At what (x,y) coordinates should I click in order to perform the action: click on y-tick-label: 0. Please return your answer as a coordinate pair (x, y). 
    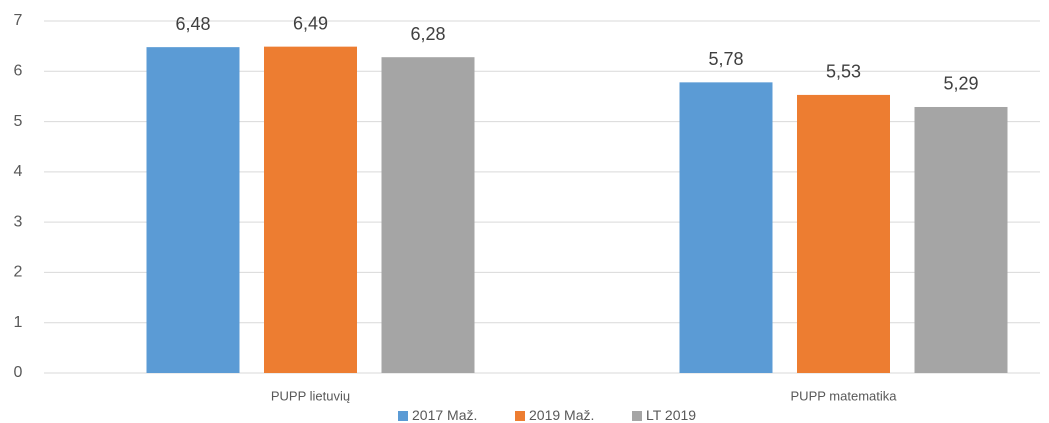
    Looking at the image, I should click on (18, 372).